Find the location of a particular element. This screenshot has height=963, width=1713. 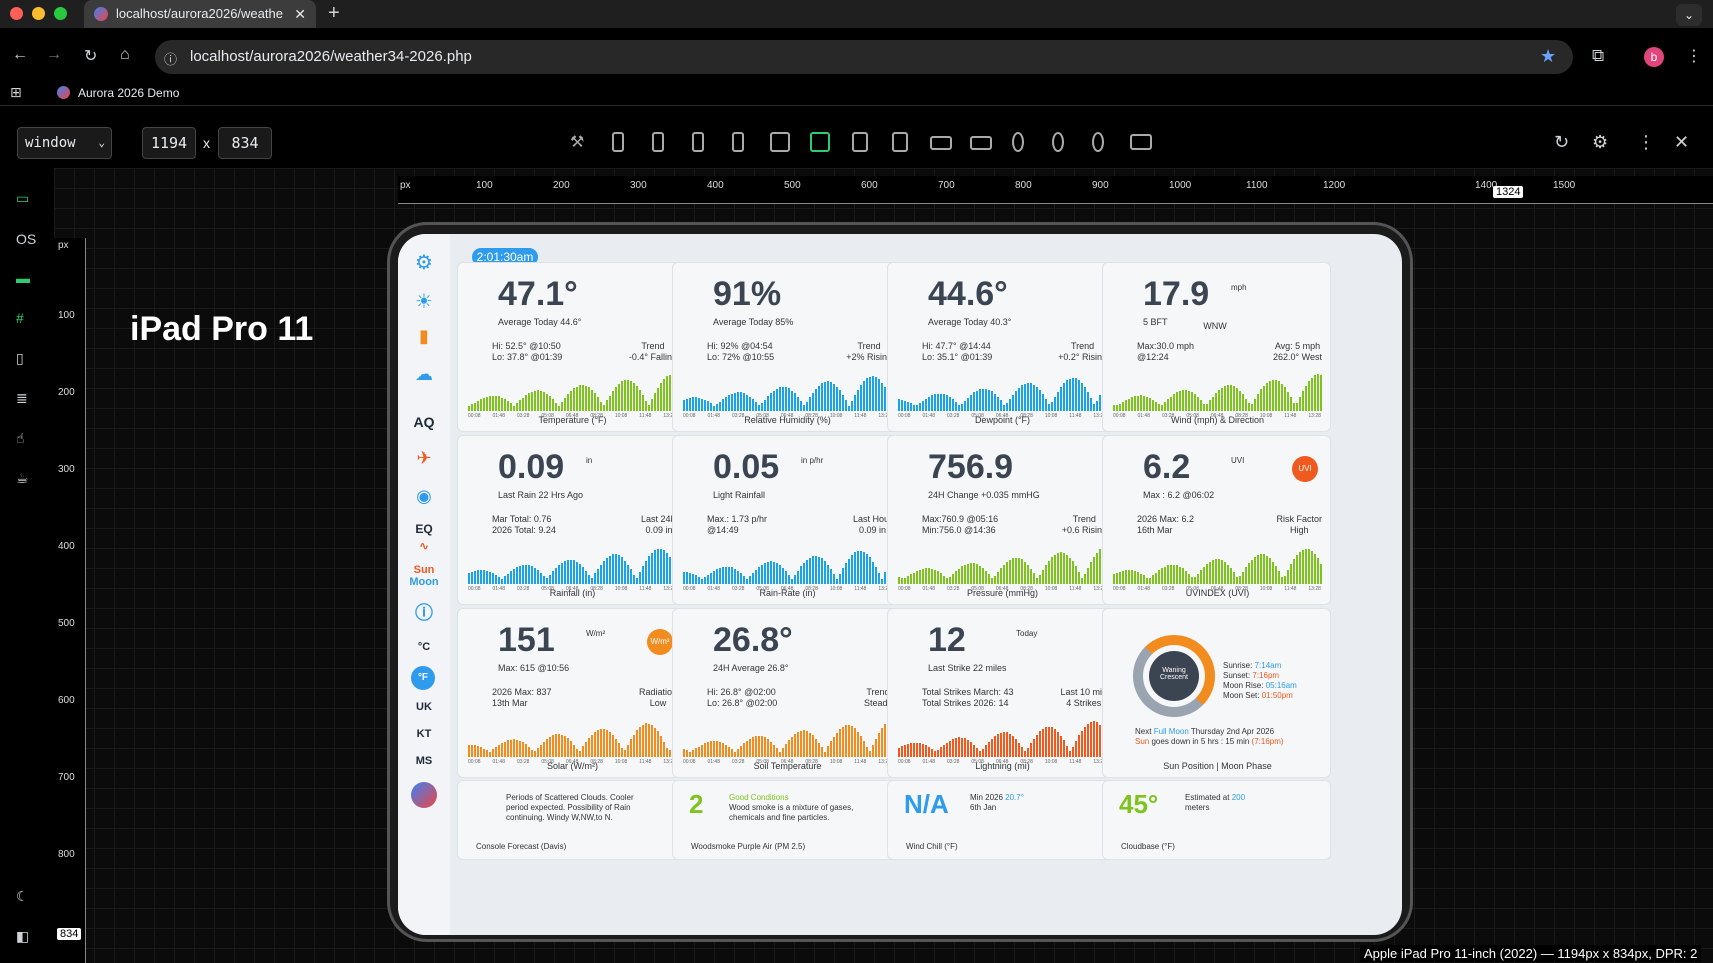

menu-icon: ⋮ is located at coordinates (1694, 56).